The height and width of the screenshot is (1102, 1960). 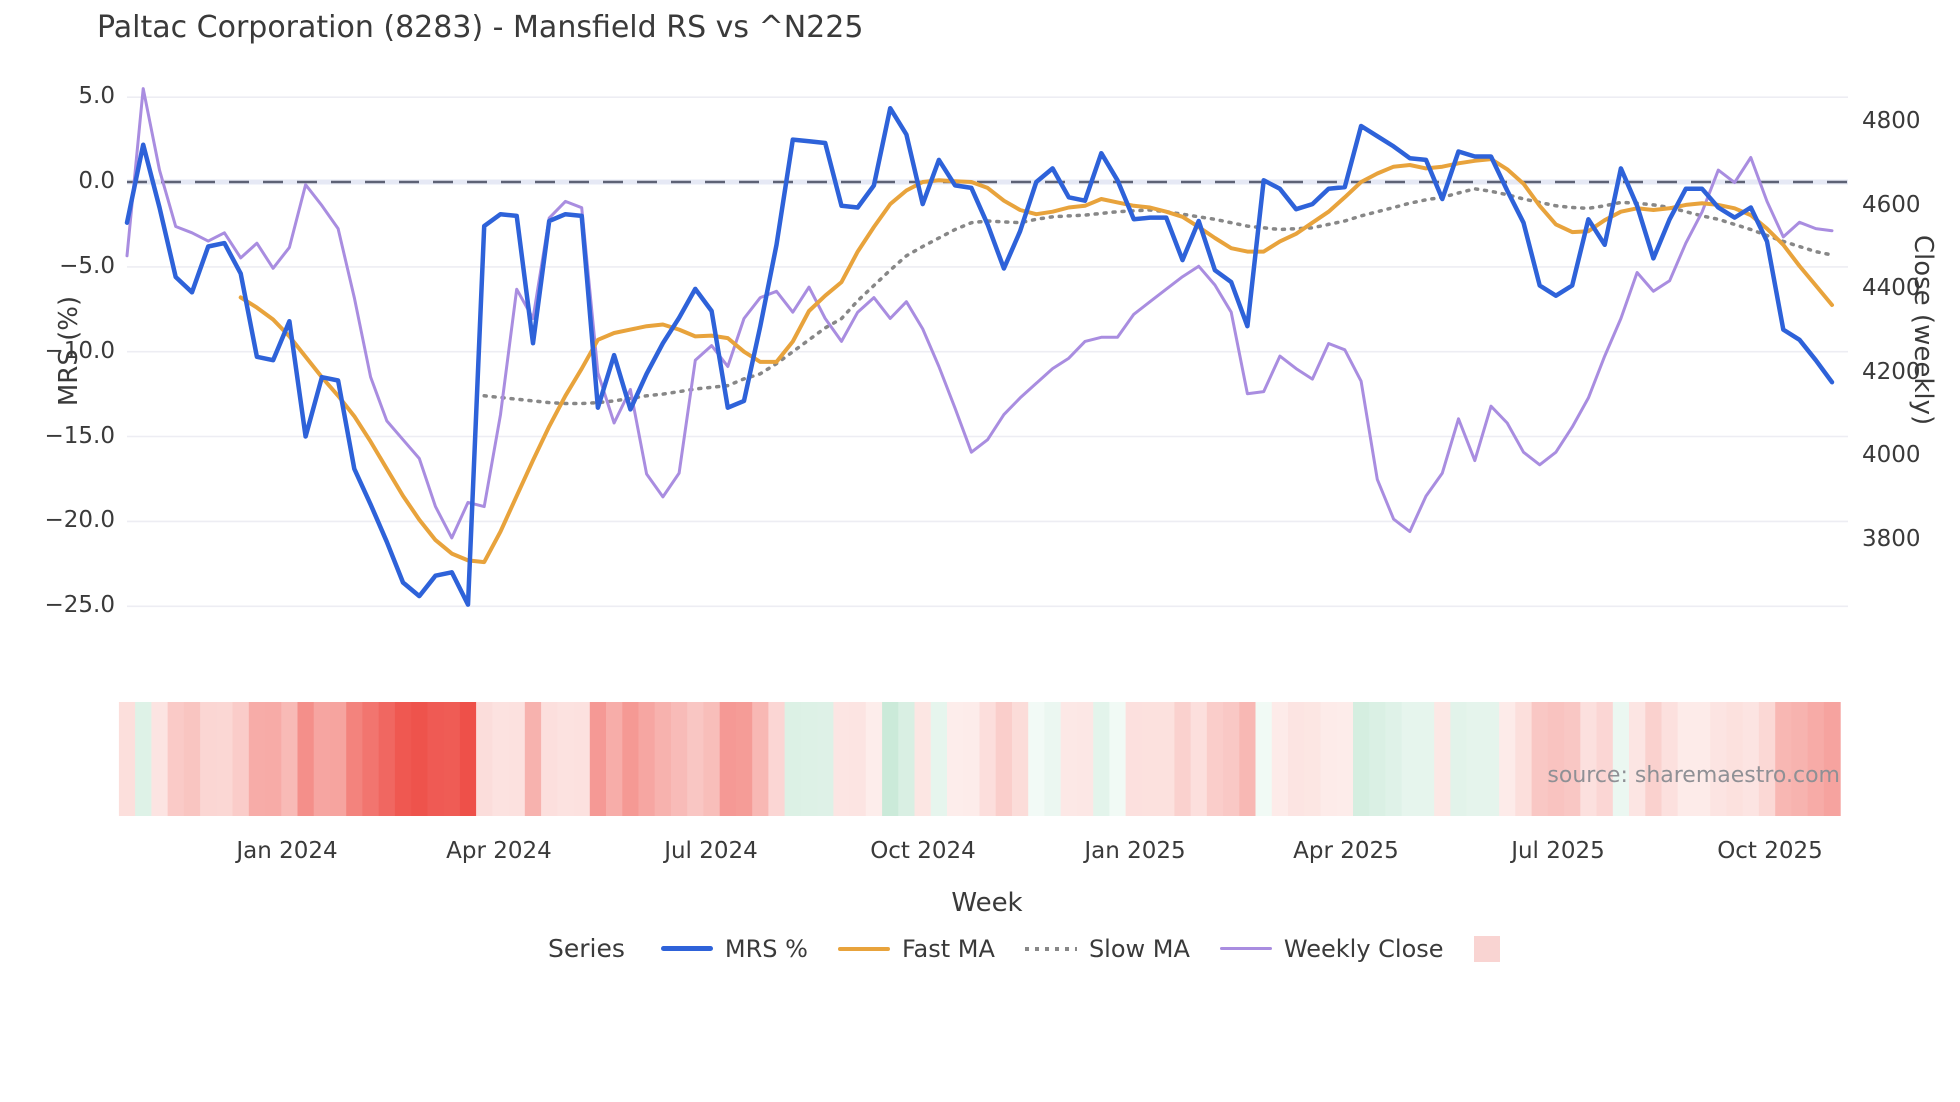 I want to click on right-axis-tick-label: 4600, so click(x=1891, y=204).